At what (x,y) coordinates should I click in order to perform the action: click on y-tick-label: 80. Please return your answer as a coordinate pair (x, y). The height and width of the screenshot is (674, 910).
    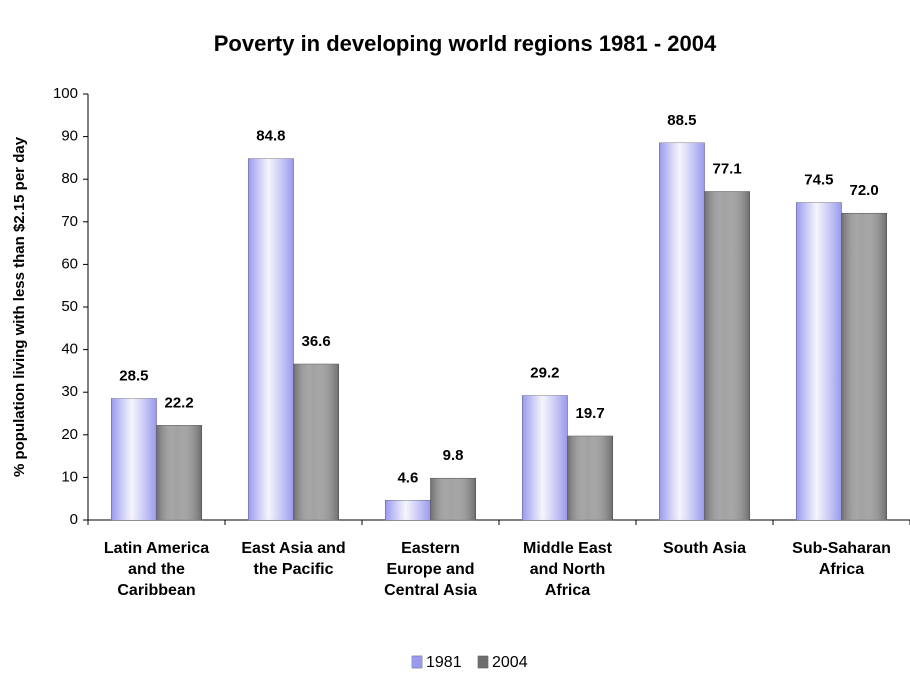
    Looking at the image, I should click on (69, 178).